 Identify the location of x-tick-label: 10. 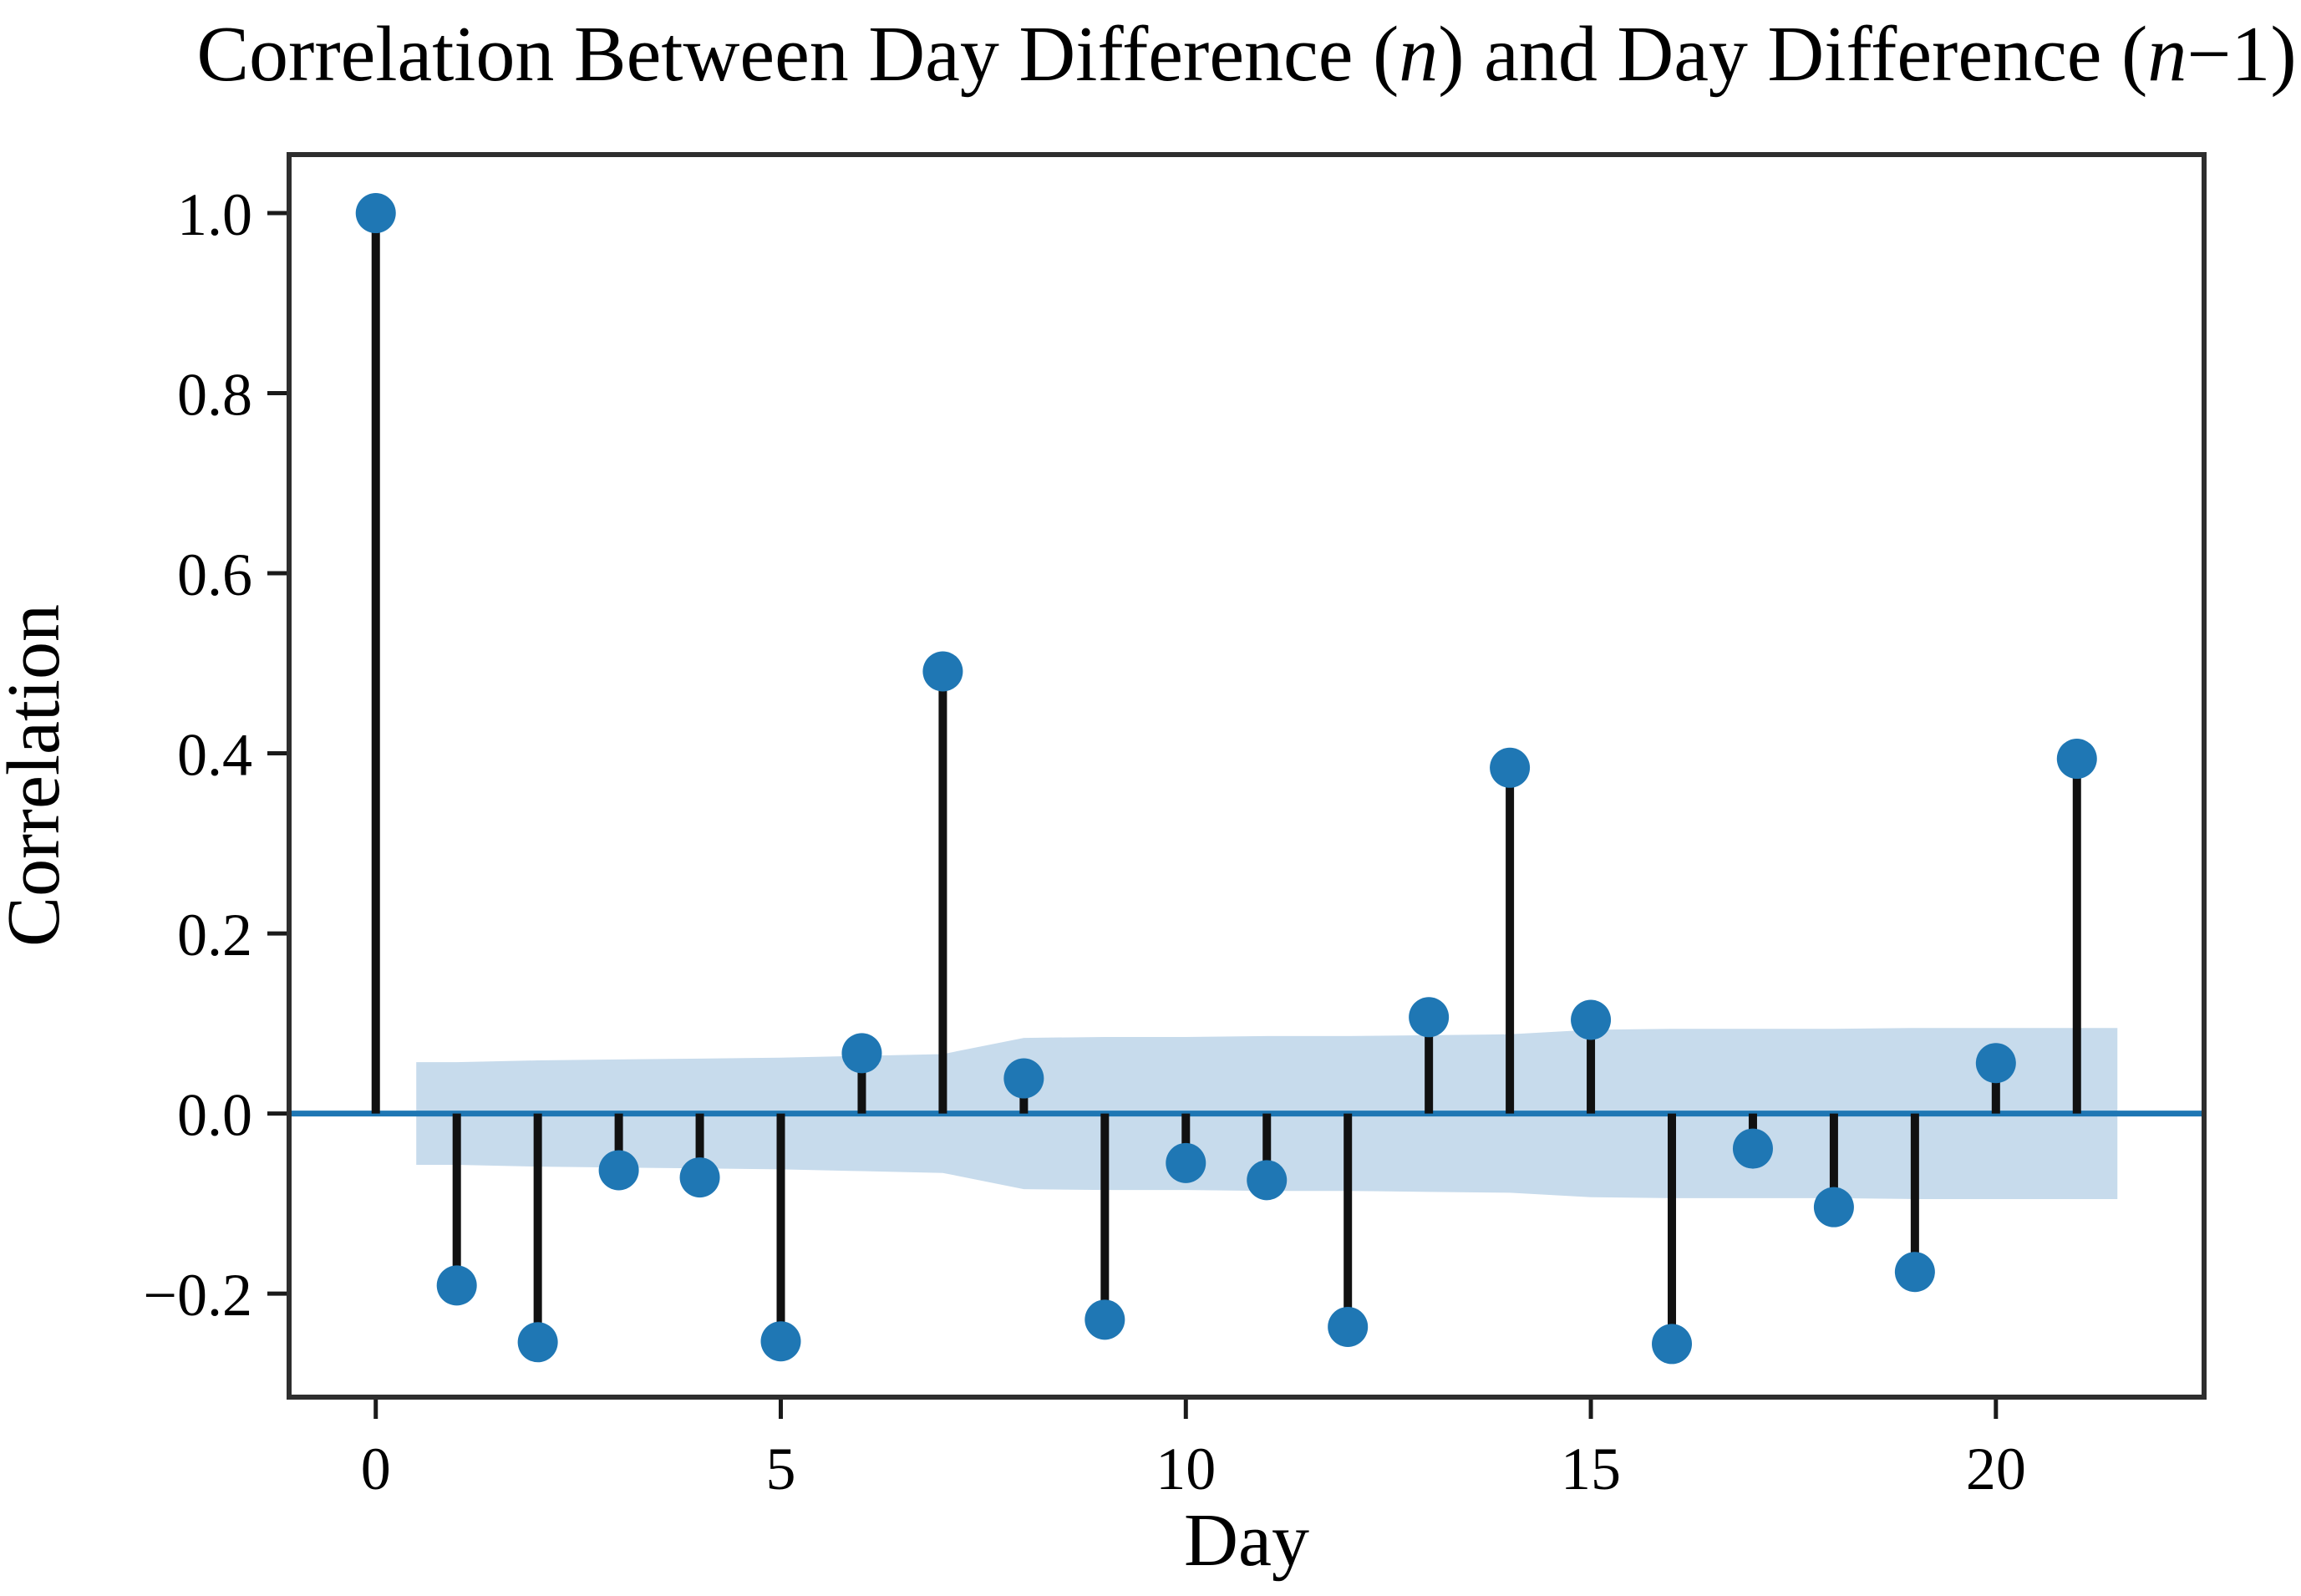
(1186, 1469).